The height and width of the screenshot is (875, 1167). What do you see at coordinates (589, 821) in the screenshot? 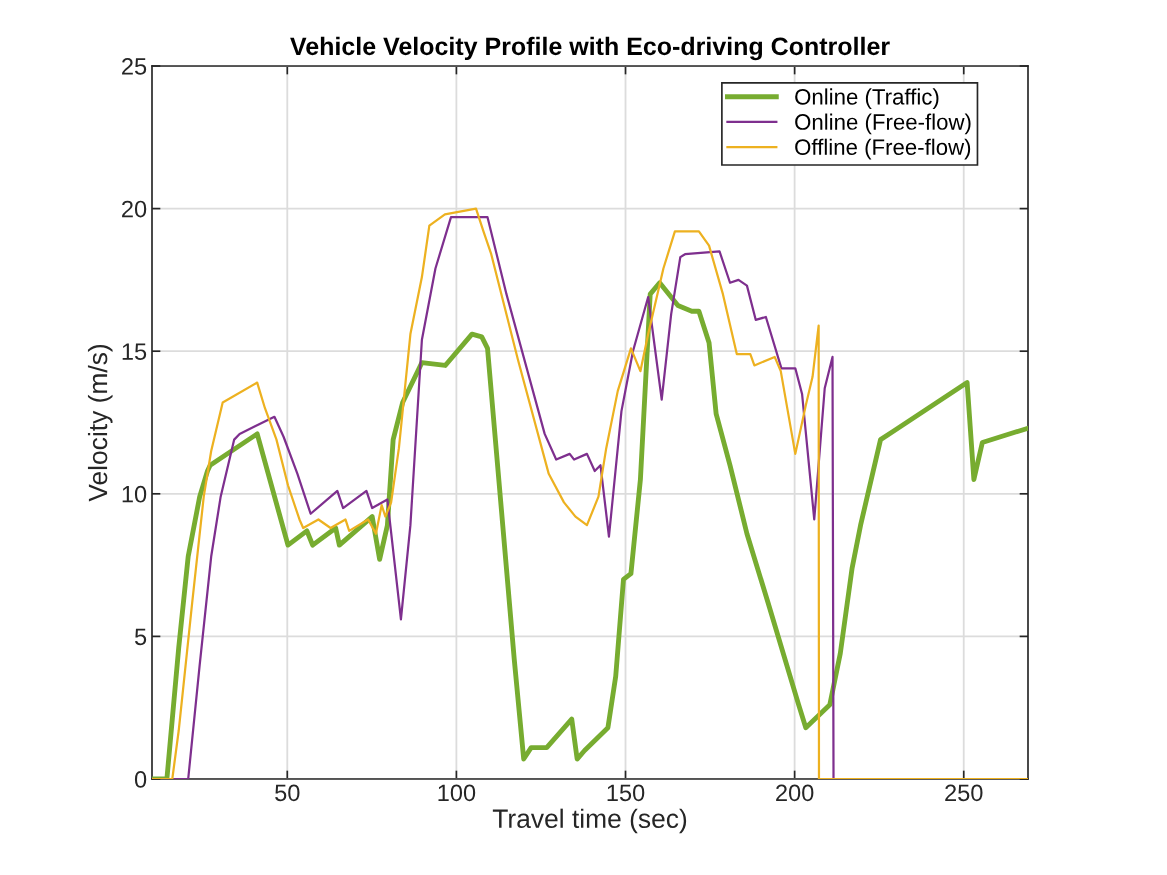
I see `x-axis-title: Travel time (sec)` at bounding box center [589, 821].